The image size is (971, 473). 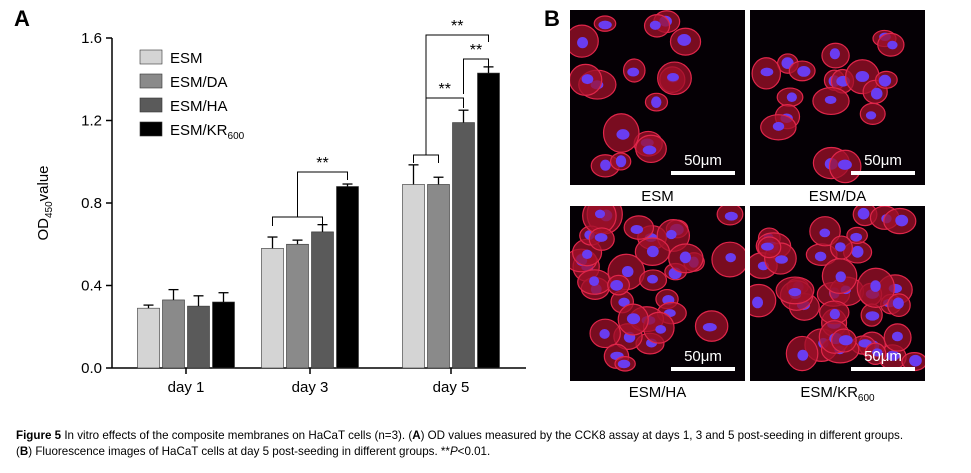 I want to click on legend-label: ESM/DA, so click(x=199, y=82).